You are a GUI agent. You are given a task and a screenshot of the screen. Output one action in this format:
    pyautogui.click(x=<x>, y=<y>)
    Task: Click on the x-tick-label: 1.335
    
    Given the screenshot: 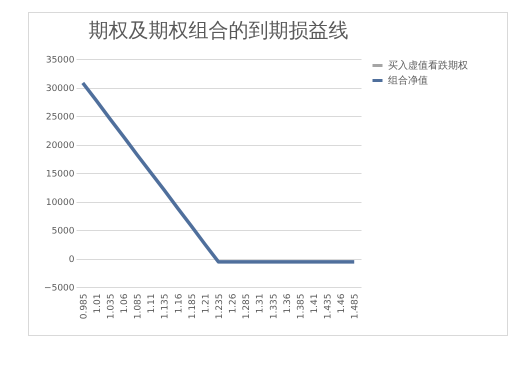 What is the action you would take?
    pyautogui.click(x=274, y=307)
    